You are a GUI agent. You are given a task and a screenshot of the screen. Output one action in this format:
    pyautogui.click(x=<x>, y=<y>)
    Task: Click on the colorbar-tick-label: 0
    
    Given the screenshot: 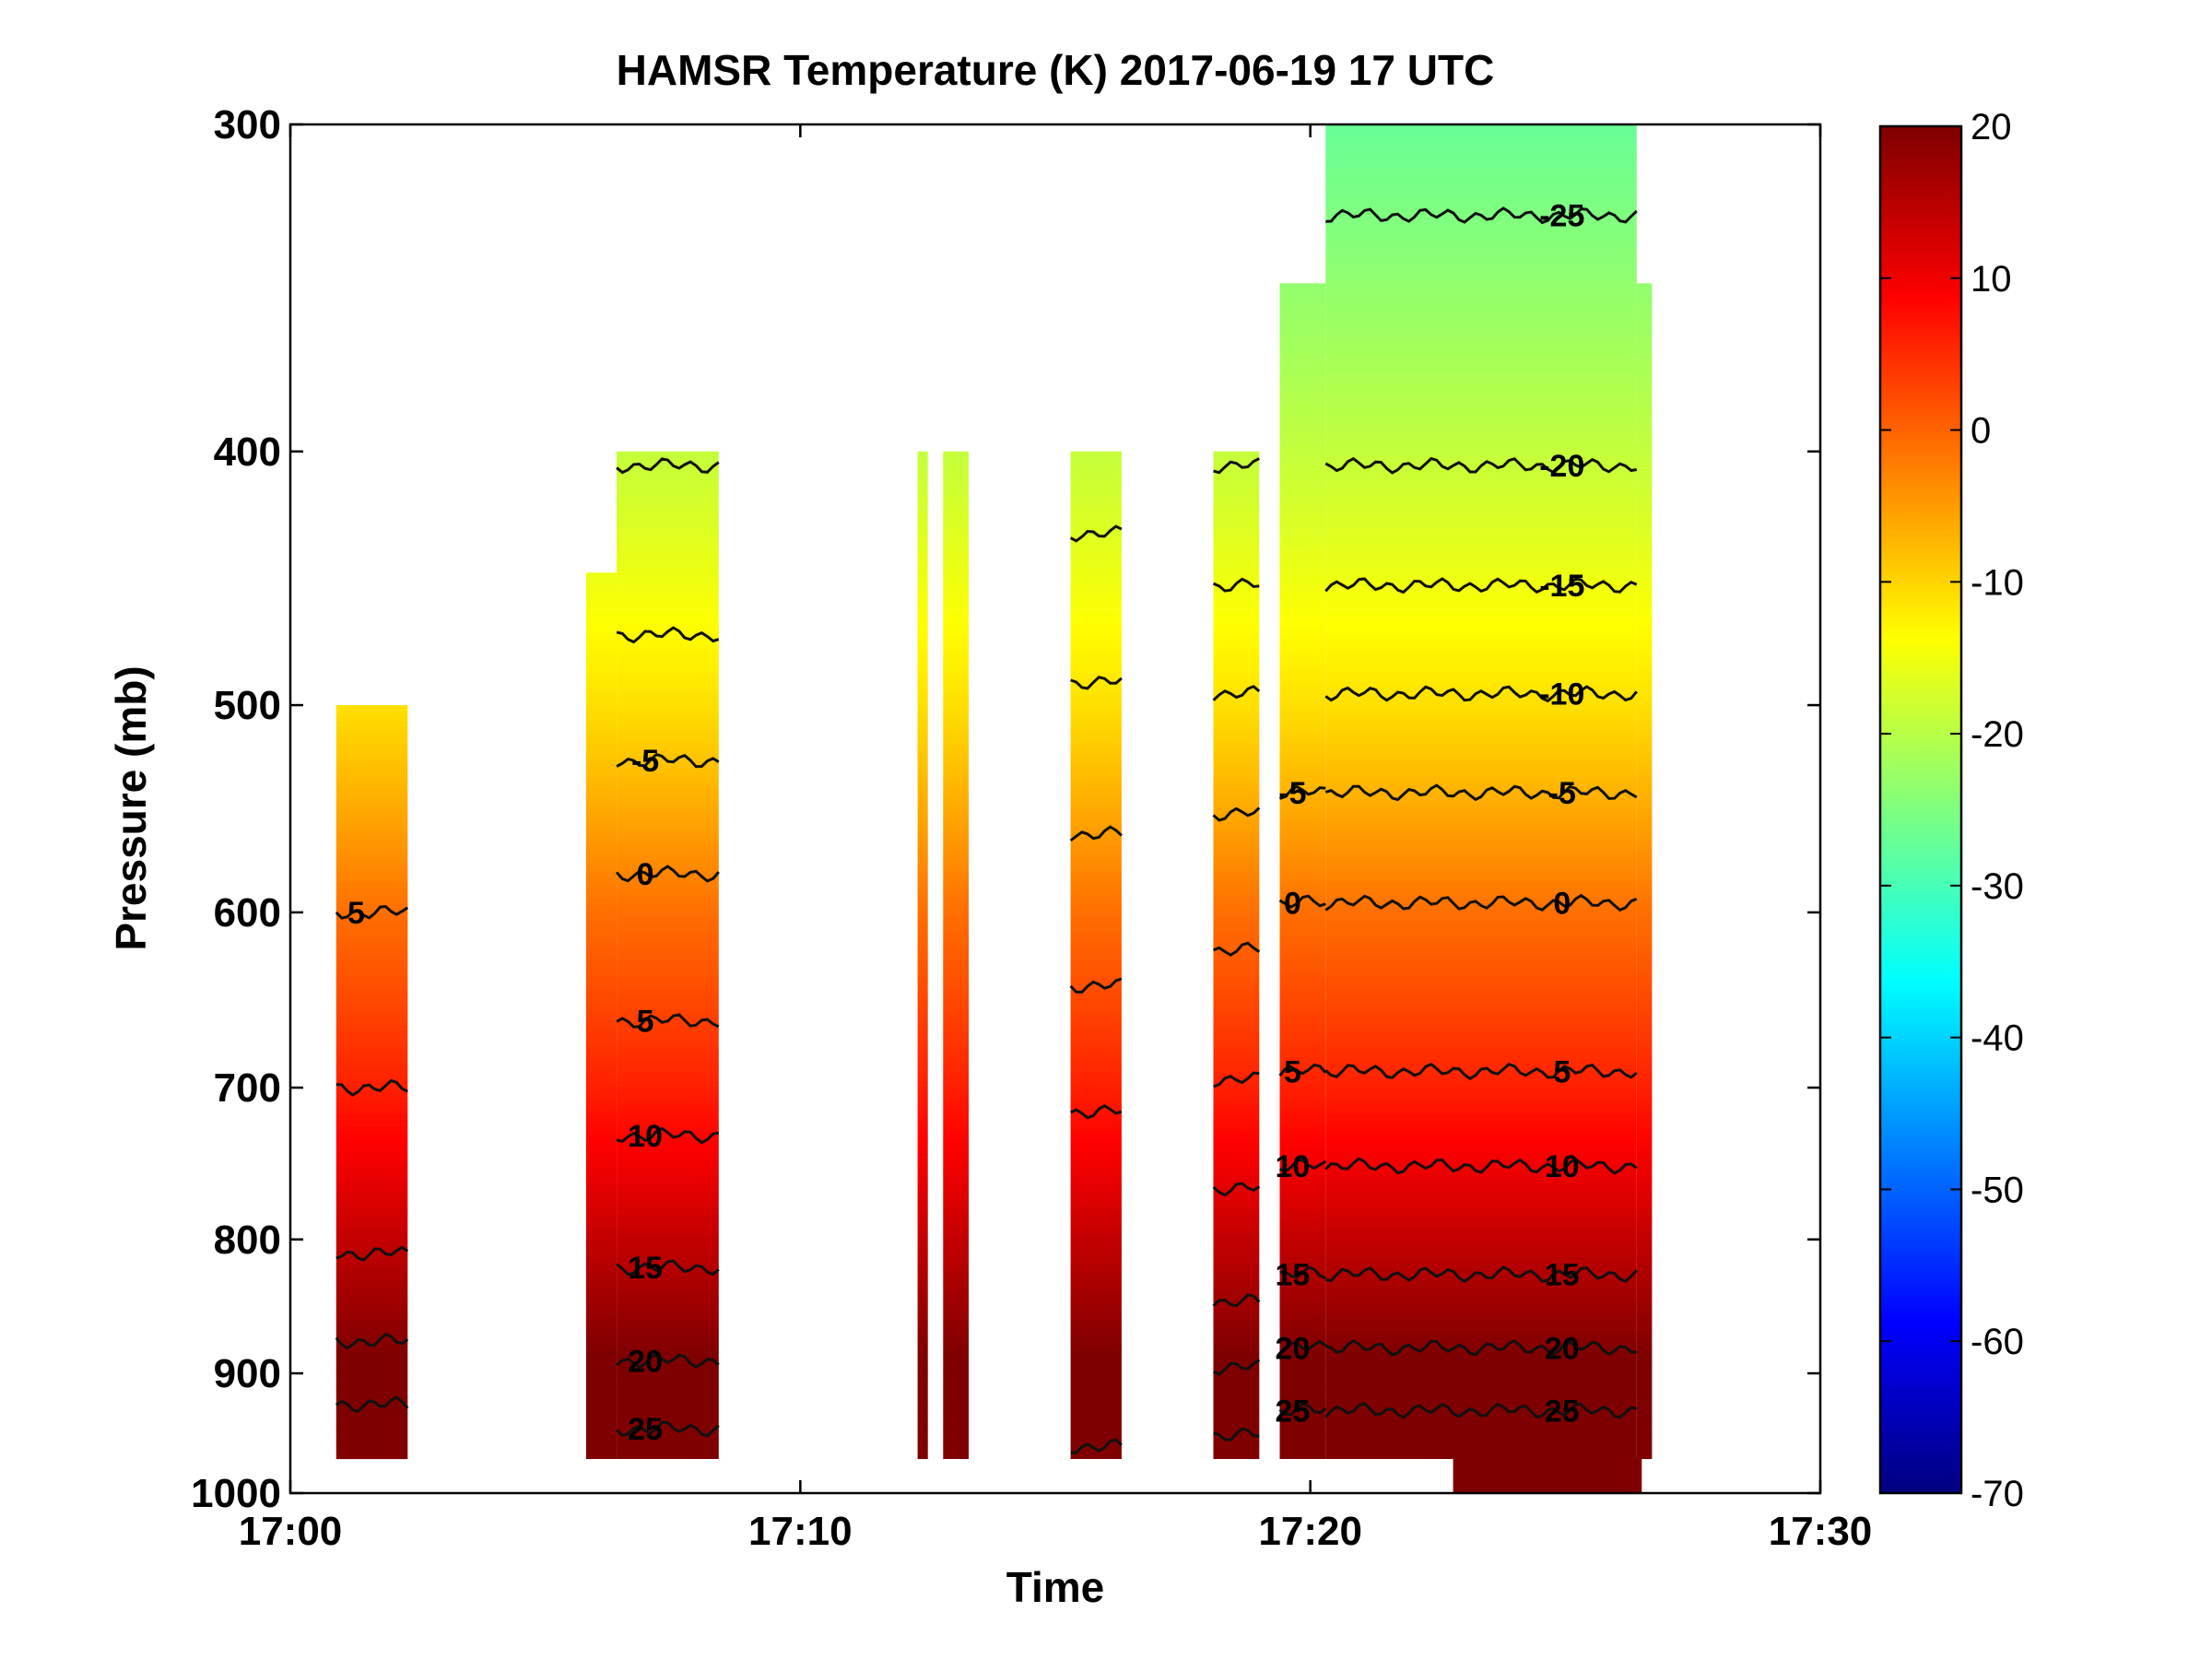 What is the action you would take?
    pyautogui.click(x=1981, y=431)
    